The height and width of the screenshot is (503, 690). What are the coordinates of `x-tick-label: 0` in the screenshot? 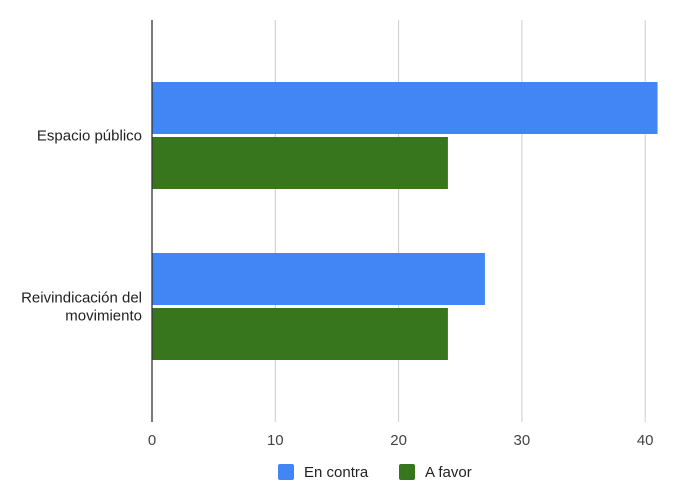 It's located at (152, 440).